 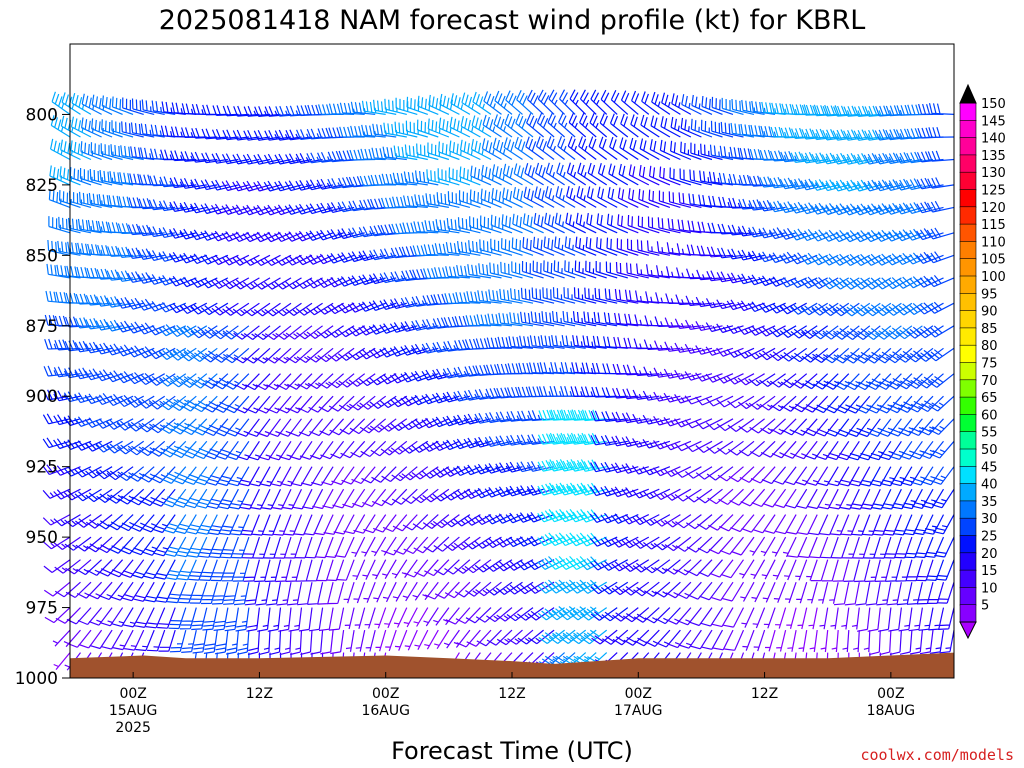 What do you see at coordinates (937, 755) in the screenshot?
I see `credit-text: coolwx.com/models` at bounding box center [937, 755].